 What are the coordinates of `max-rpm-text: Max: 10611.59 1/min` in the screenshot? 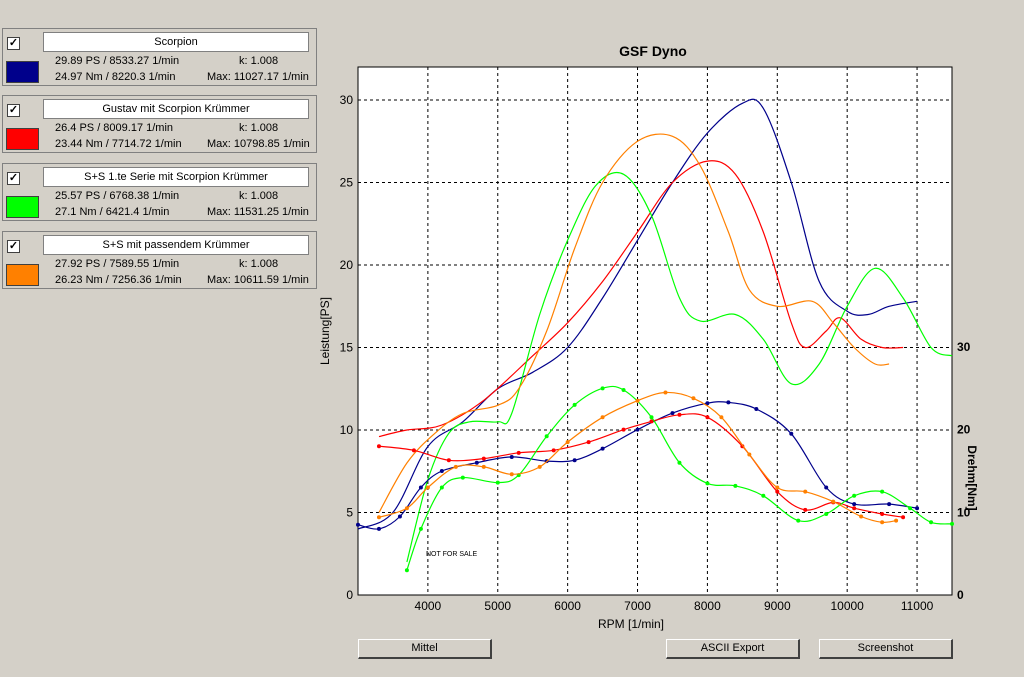 It's located at (258, 280).